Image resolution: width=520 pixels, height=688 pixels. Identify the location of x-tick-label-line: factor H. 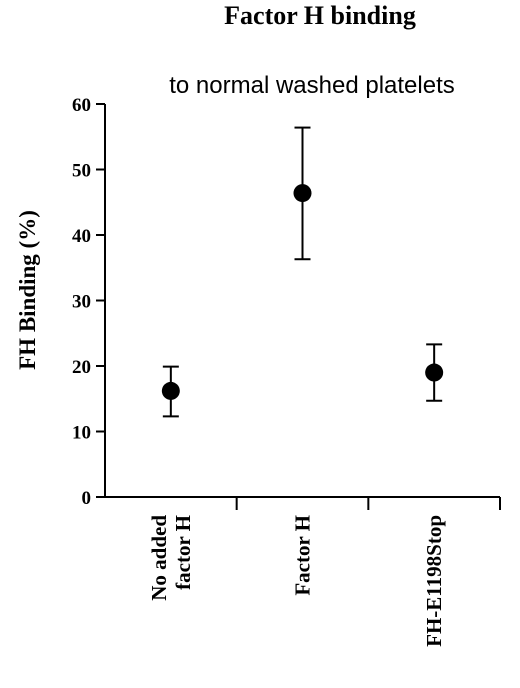
(183, 552).